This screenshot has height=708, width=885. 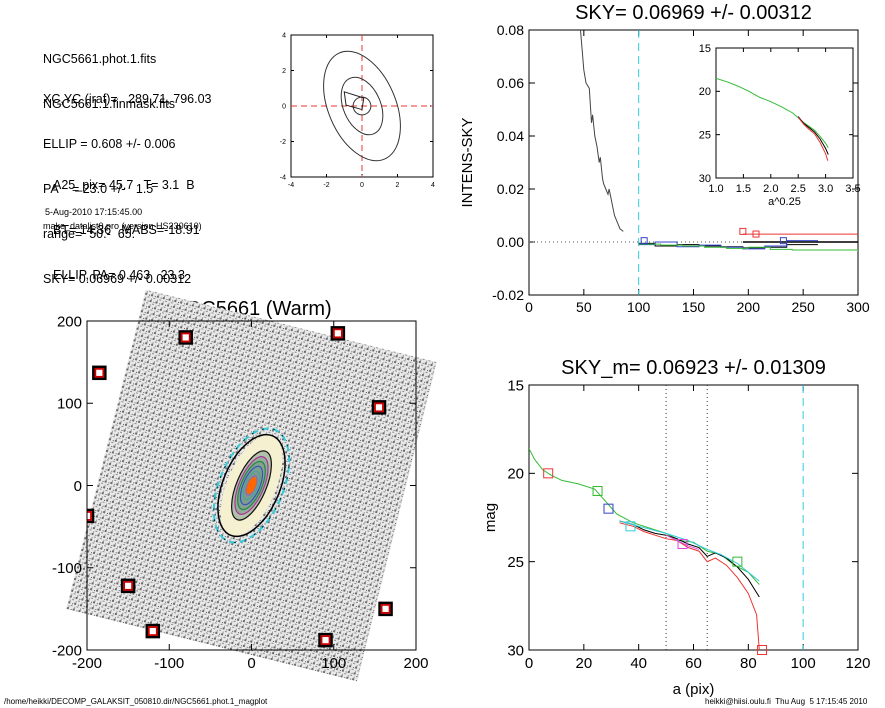 I want to click on measure-line: A25_pix= 45.7 T= 3.1 B, so click(x=124, y=185).